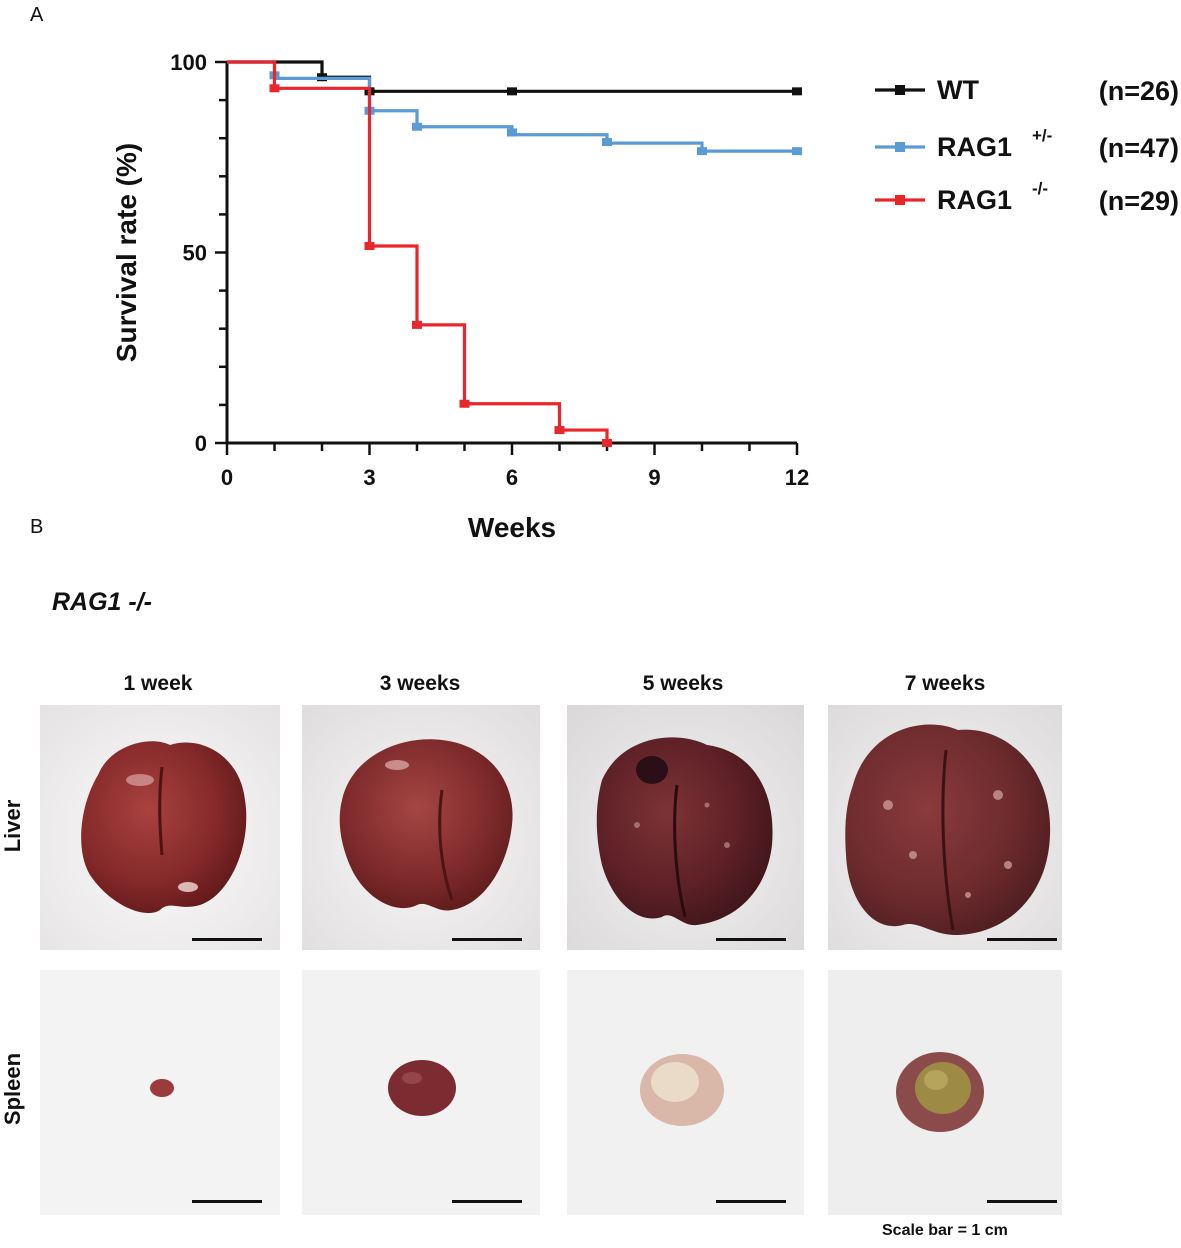 The image size is (1181, 1248). What do you see at coordinates (160, 1092) in the screenshot?
I see `spleen-photo-1-week` at bounding box center [160, 1092].